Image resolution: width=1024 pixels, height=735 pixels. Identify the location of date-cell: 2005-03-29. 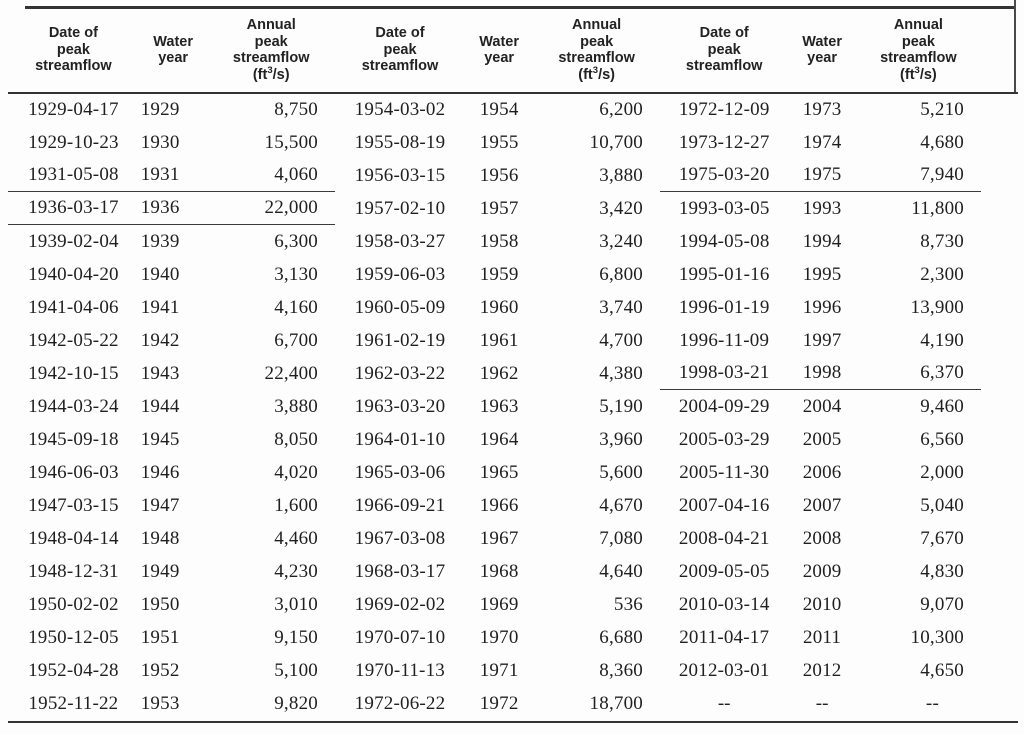
(724, 439).